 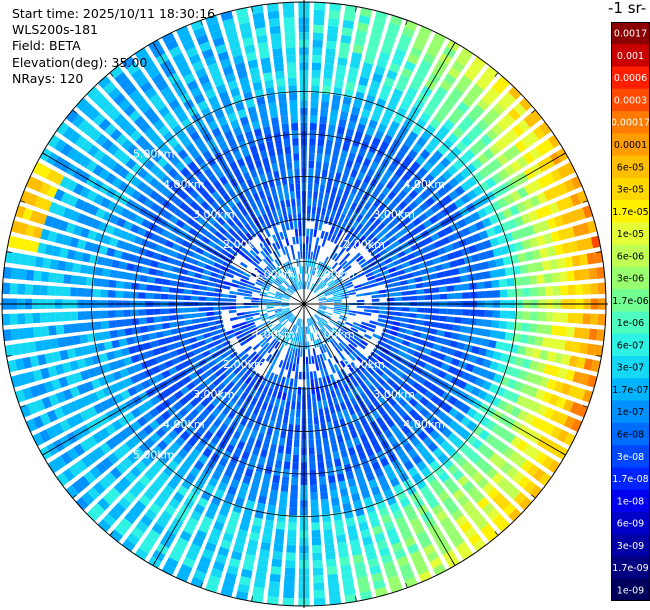 I want to click on colorbar-tick-label: 0.0001, so click(x=630, y=145).